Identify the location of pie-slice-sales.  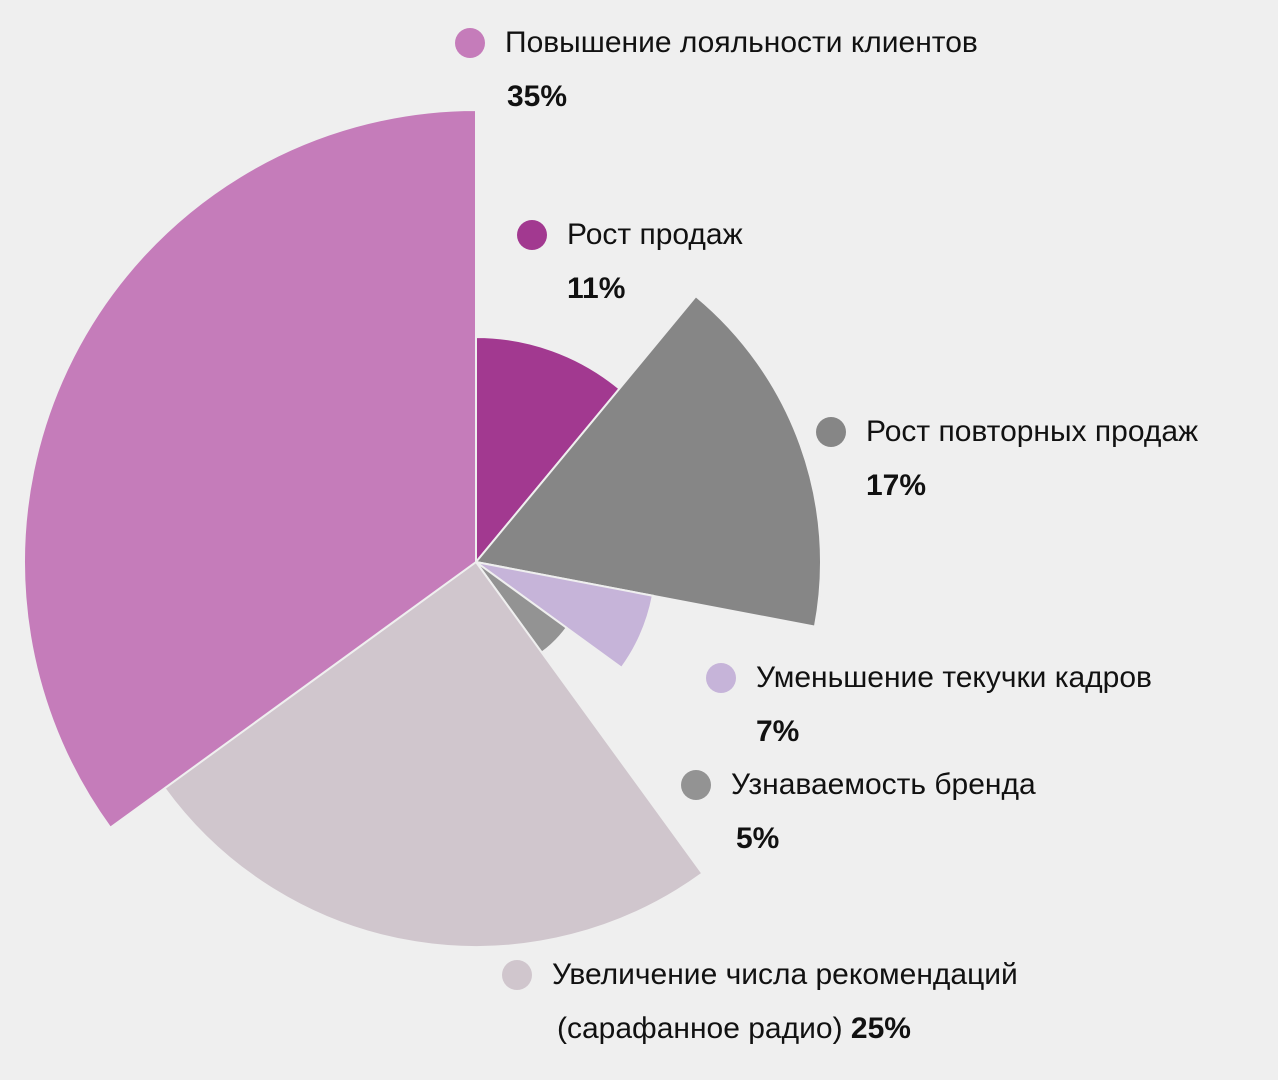
(548, 450).